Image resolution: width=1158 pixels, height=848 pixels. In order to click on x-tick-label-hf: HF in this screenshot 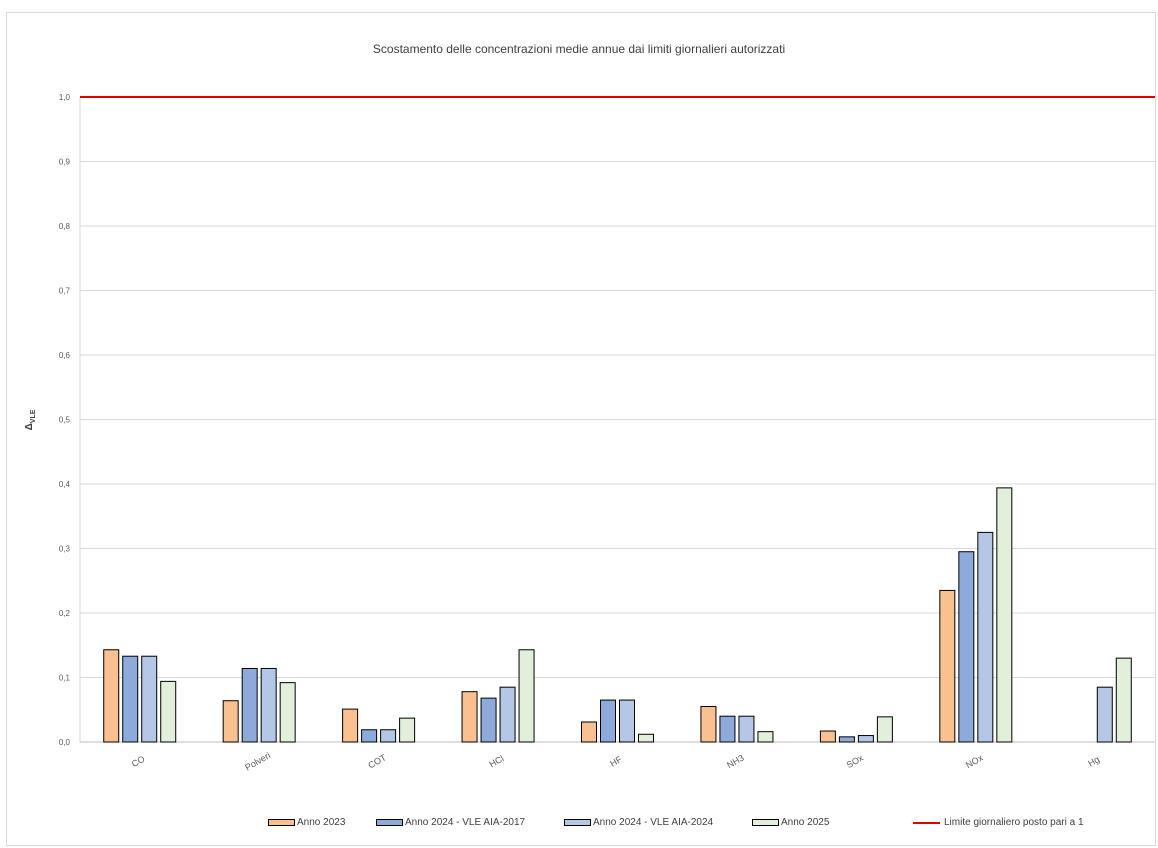, I will do `click(616, 761)`.